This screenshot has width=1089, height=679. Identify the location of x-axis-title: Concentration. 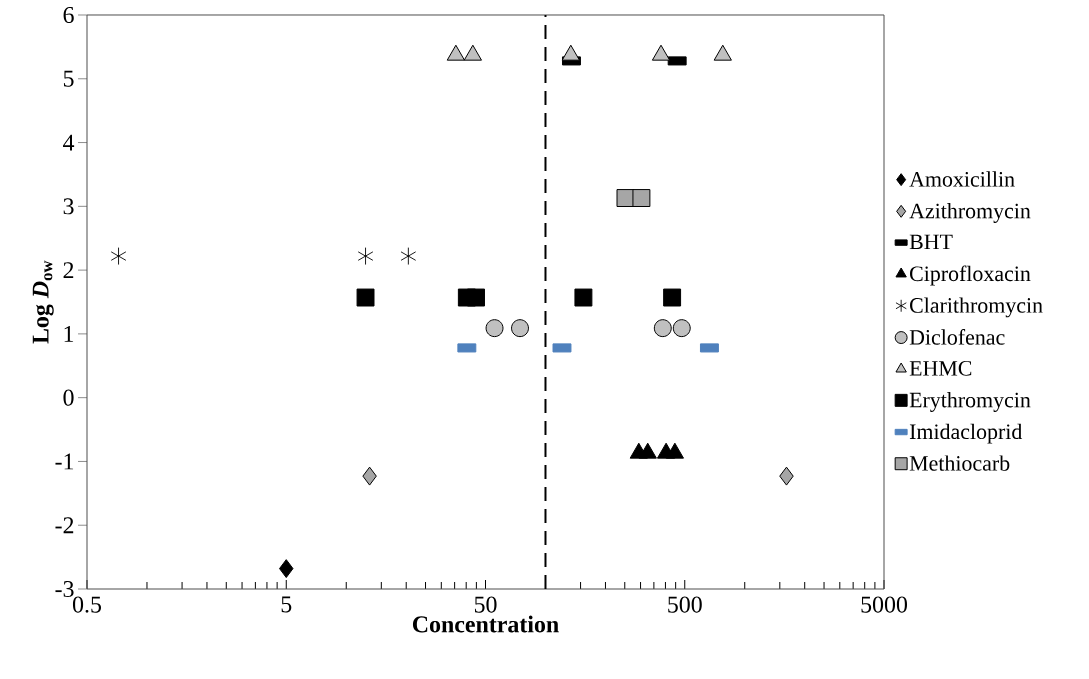
(485, 624).